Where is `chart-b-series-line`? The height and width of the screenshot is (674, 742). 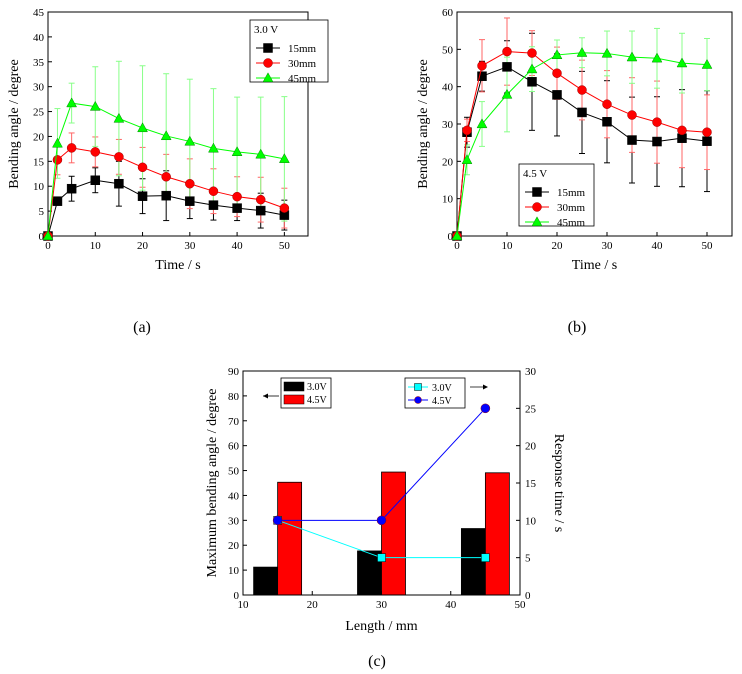 chart-b-series-line is located at coordinates (582, 144).